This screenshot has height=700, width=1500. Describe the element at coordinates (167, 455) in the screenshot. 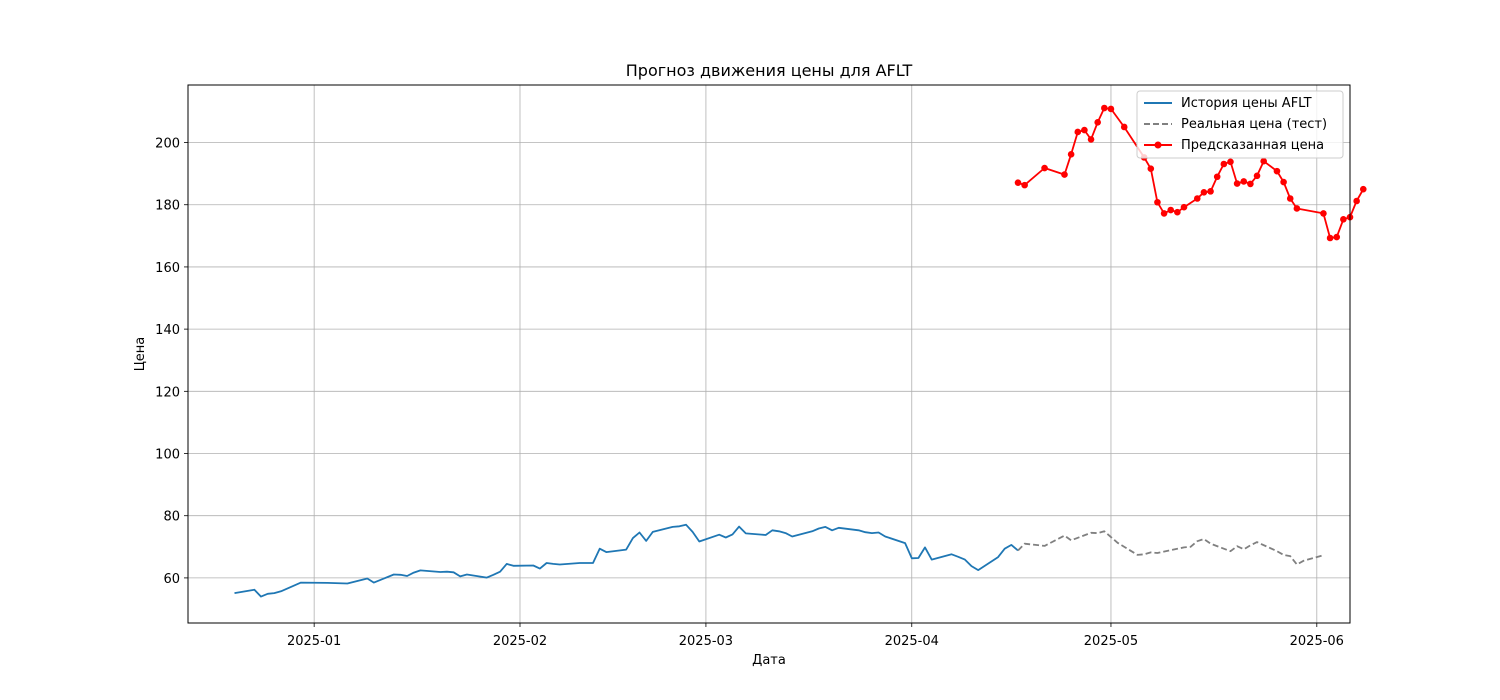

I see `y-tick-label: 100` at that location.